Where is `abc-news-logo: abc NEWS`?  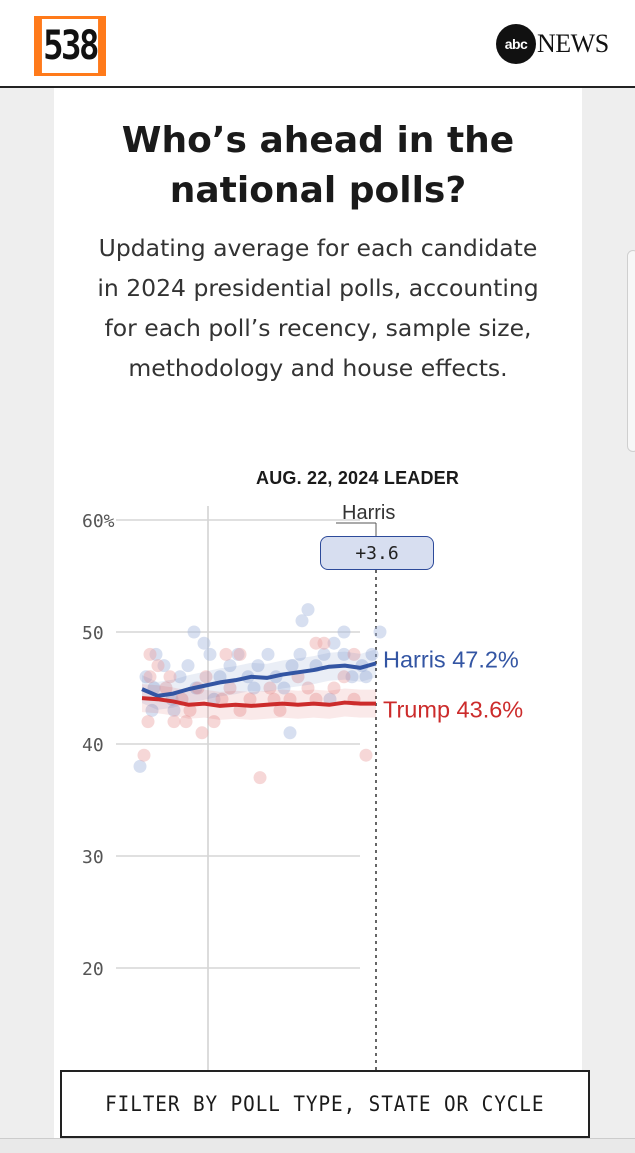 abc-news-logo: abc NEWS is located at coordinates (552, 44).